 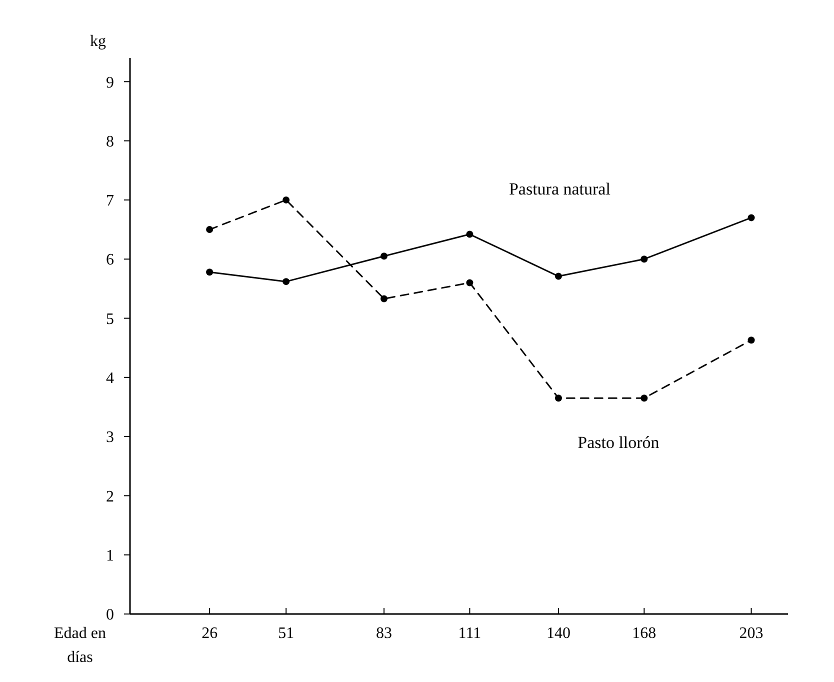 I want to click on y-tick-label: 3, so click(x=110, y=437).